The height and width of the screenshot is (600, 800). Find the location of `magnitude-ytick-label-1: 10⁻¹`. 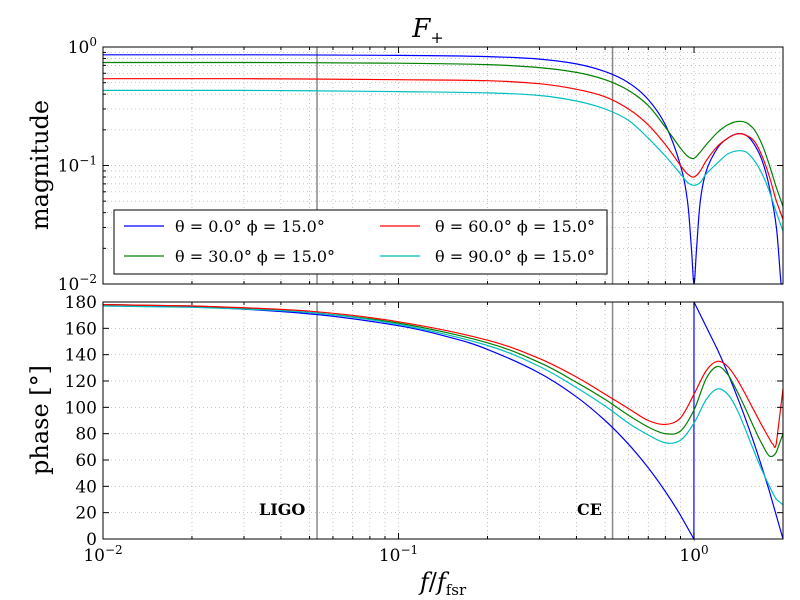

magnitude-ytick-label-1: 10⁻¹ is located at coordinates (77, 165).